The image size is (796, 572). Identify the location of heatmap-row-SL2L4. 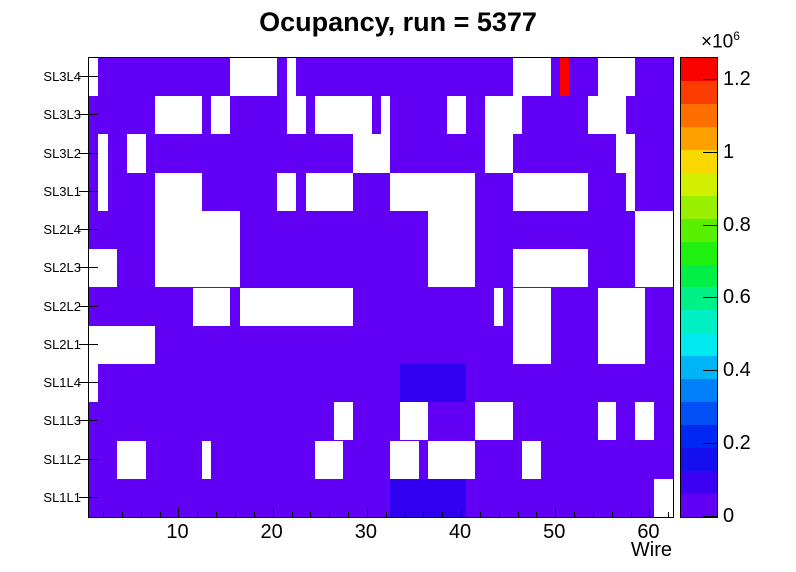
(381, 230).